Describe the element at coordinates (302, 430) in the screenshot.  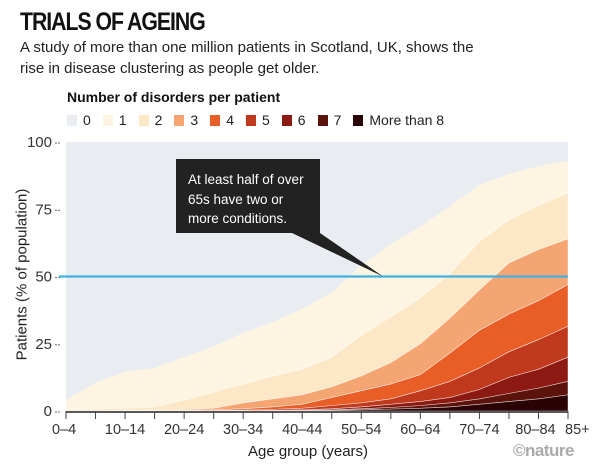
I see `x-tick-label: 40–44` at that location.